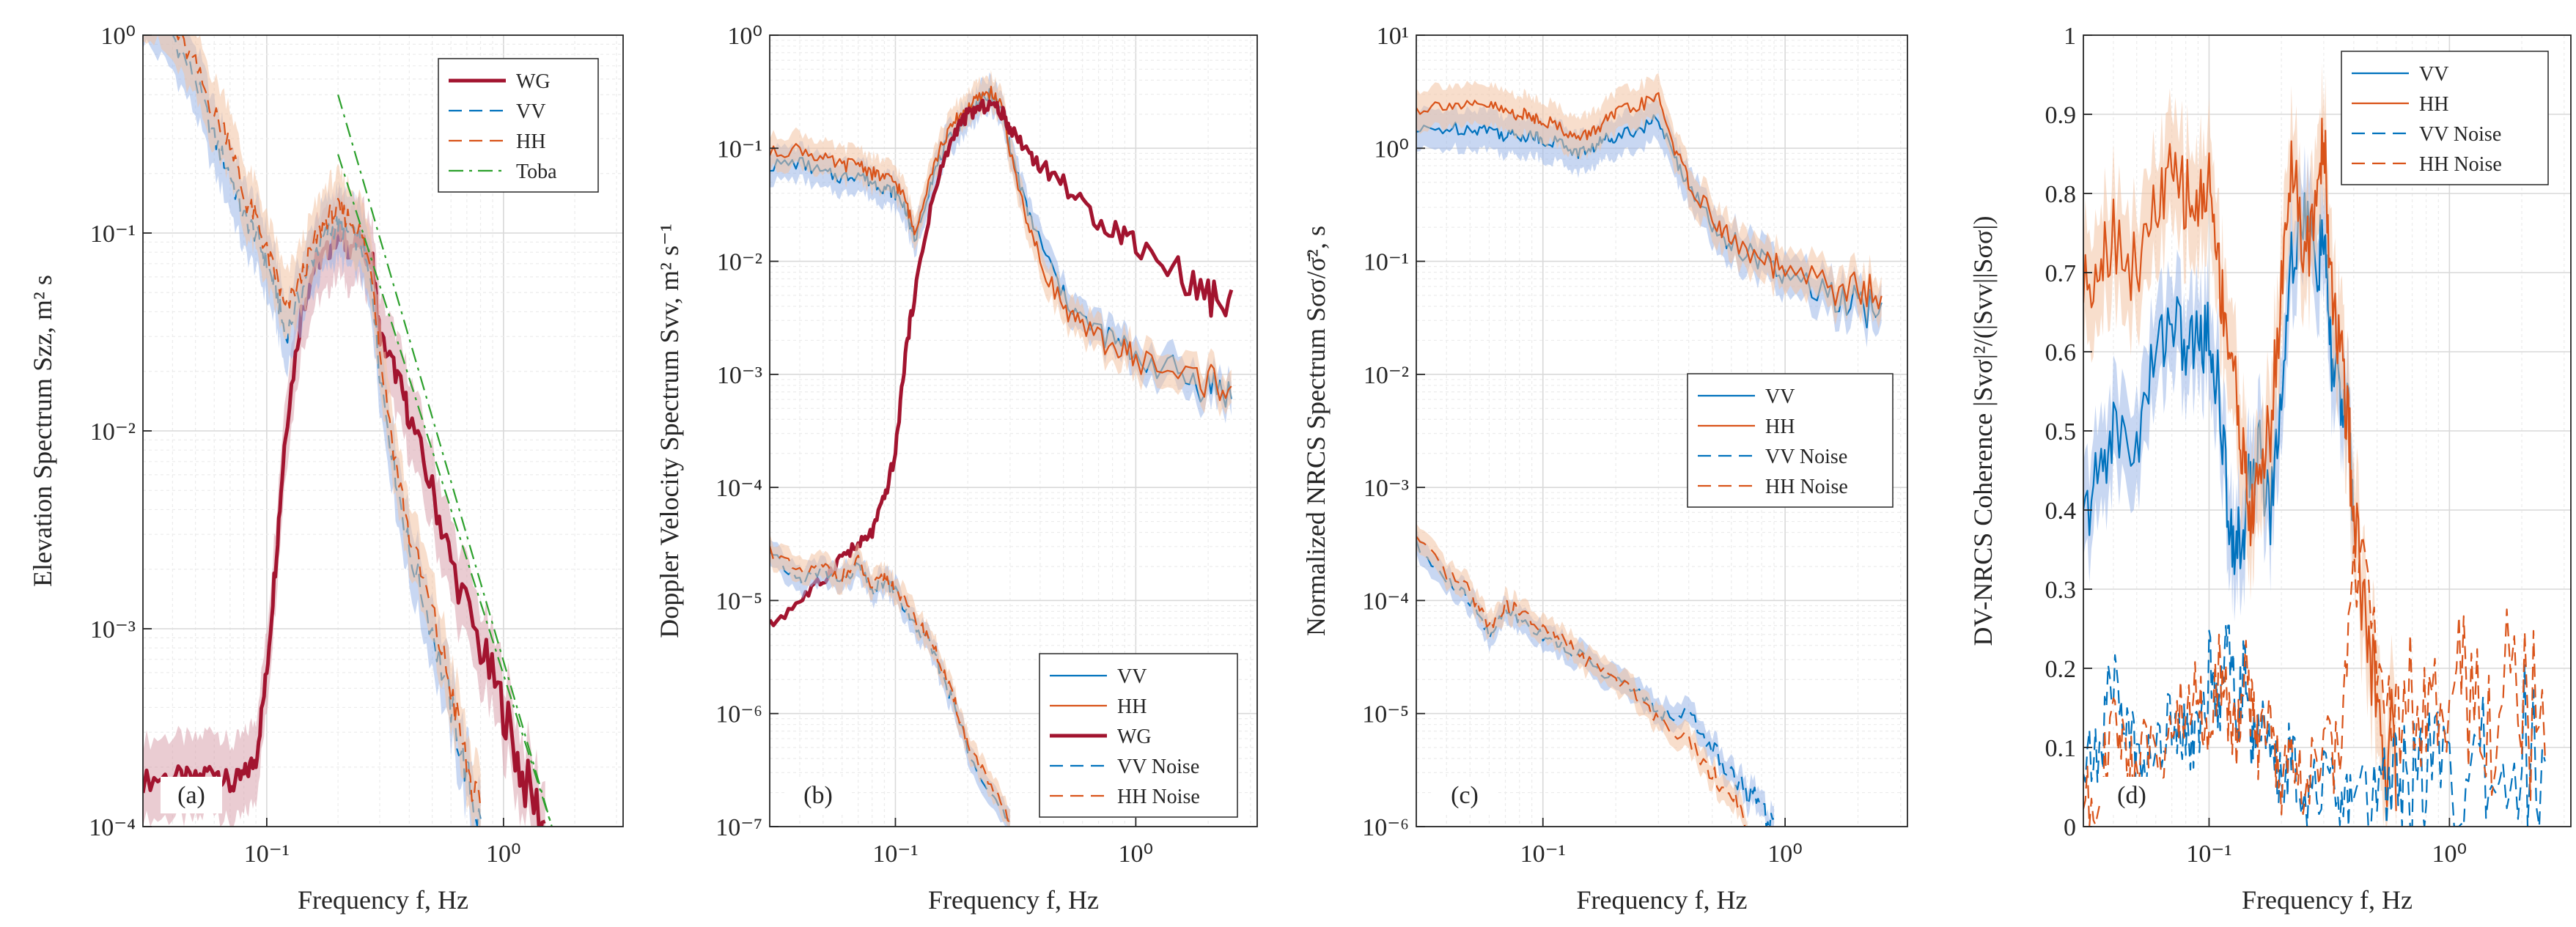 The width and height of the screenshot is (2576, 927). I want to click on panel-tag-label: (b), so click(818, 795).